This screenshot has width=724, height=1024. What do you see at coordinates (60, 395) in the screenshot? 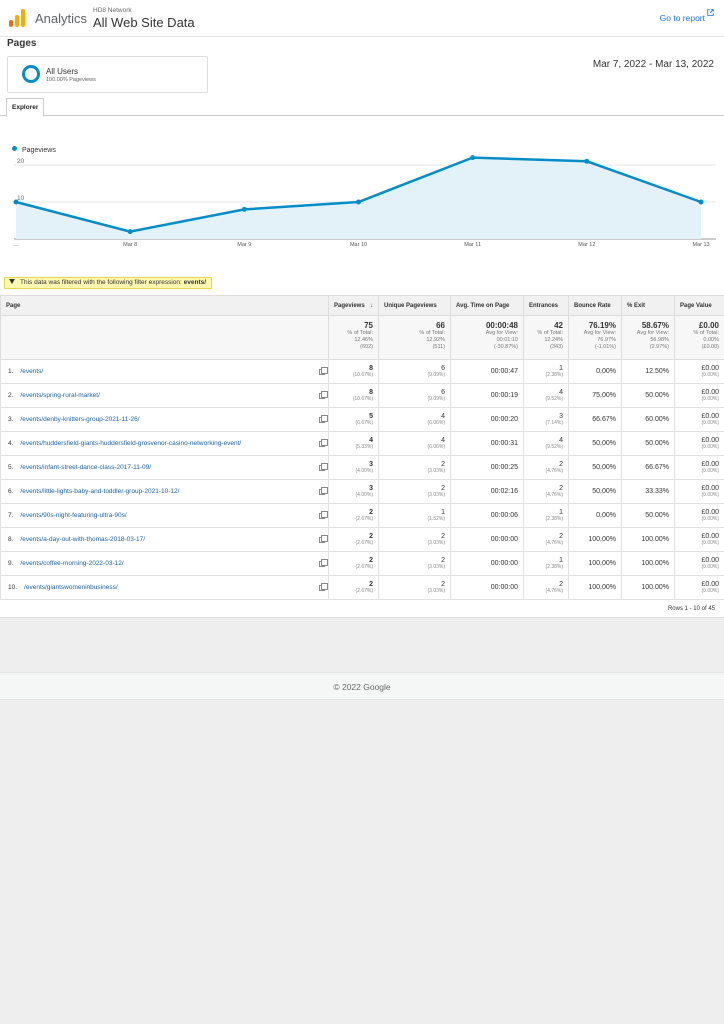
I see `page-link: /events/spring-rural-market/` at bounding box center [60, 395].